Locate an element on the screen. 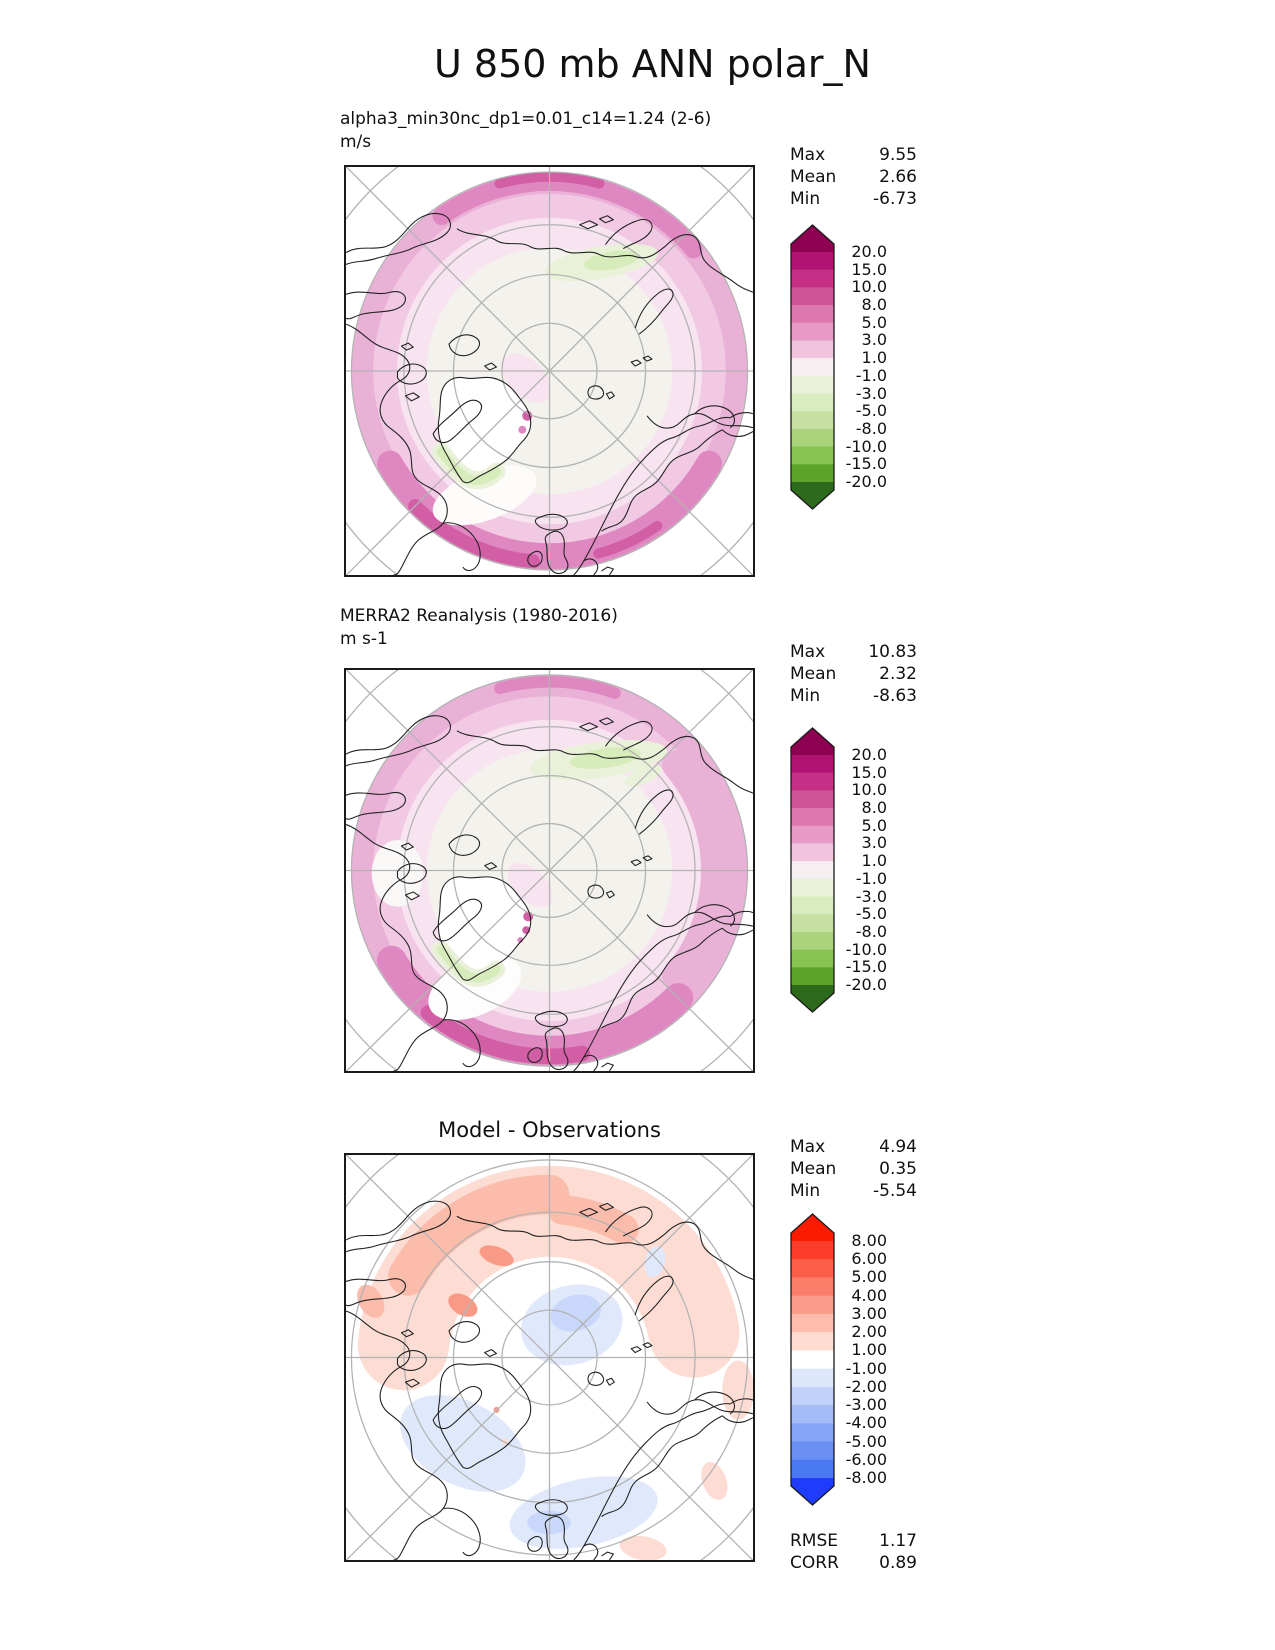  colorbar-tick-label: -8.00 is located at coordinates (866, 1477).